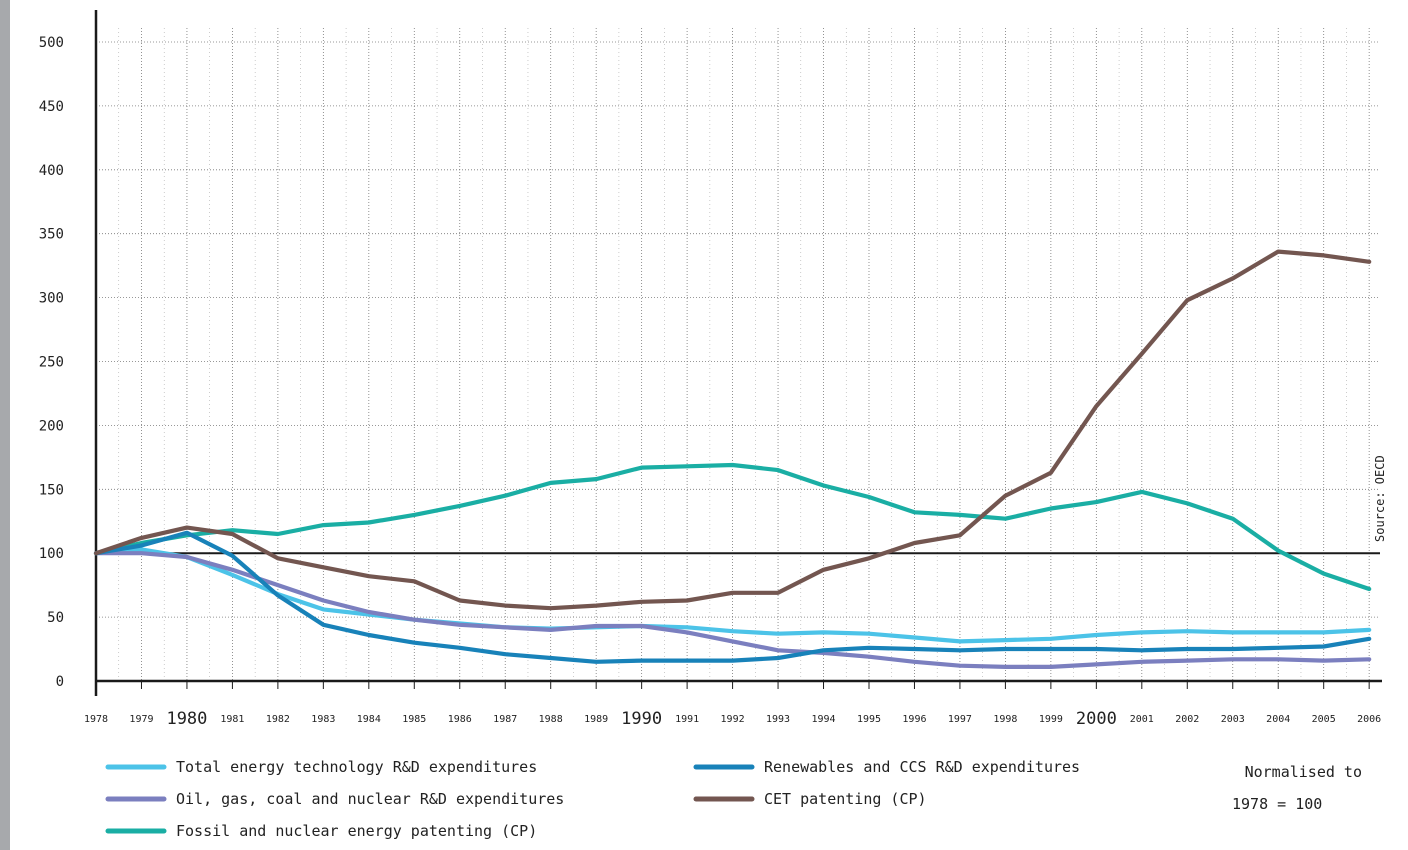 This screenshot has width=1408, height=850. What do you see at coordinates (55, 618) in the screenshot?
I see `y-tick-label: 50` at bounding box center [55, 618].